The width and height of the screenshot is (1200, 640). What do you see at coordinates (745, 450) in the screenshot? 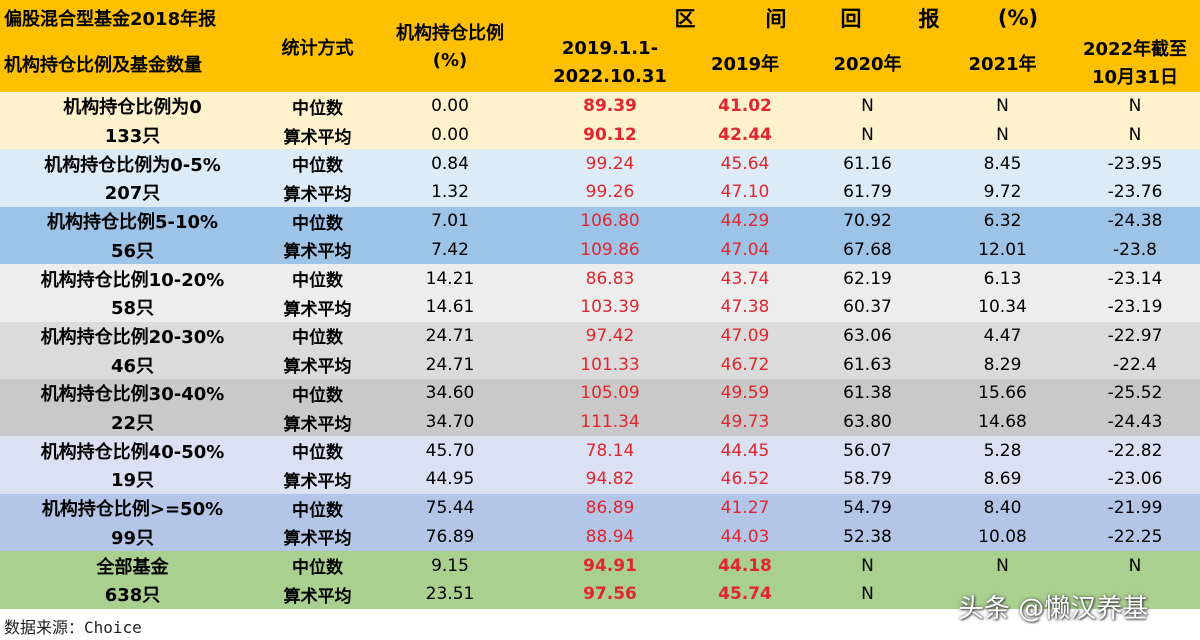
I see `value-cell: 44.45` at bounding box center [745, 450].